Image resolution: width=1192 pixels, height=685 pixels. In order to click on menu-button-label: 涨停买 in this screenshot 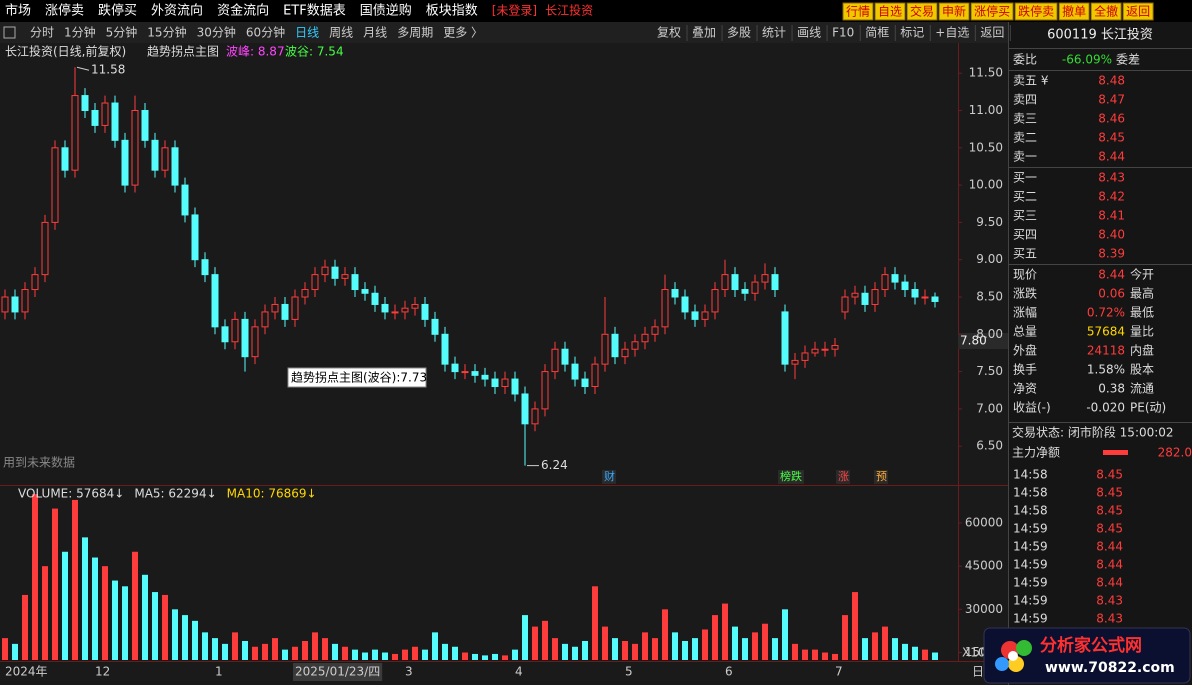, I will do `click(992, 11)`.